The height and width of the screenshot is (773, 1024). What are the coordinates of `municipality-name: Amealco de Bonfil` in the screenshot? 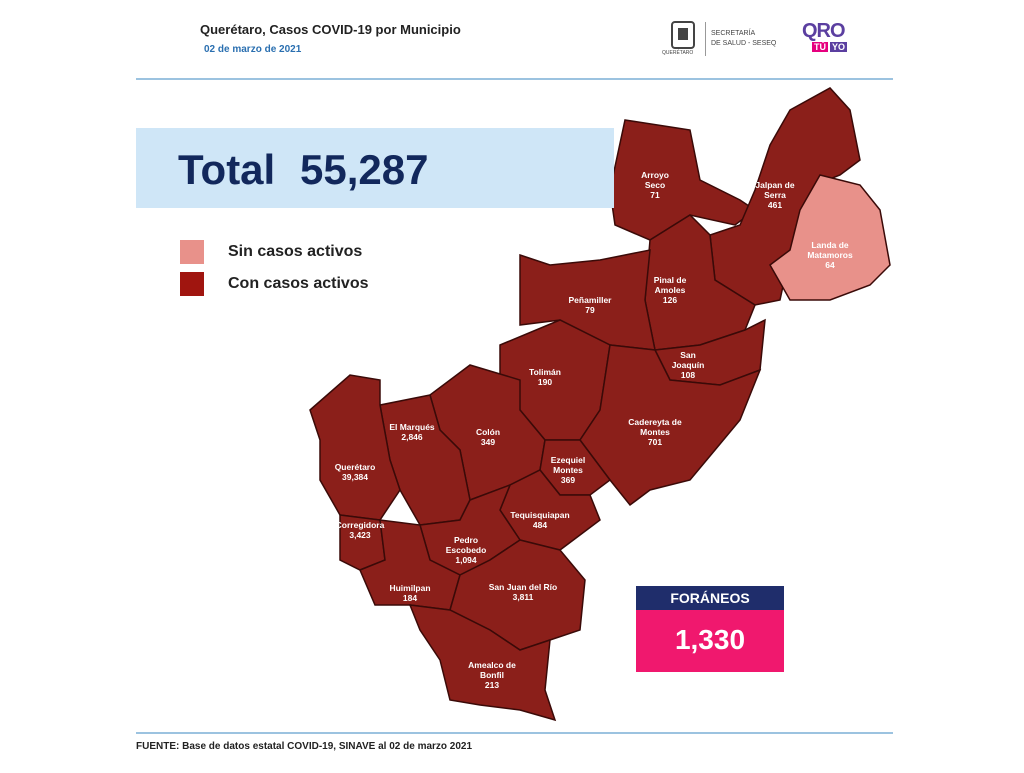 It's located at (492, 670).